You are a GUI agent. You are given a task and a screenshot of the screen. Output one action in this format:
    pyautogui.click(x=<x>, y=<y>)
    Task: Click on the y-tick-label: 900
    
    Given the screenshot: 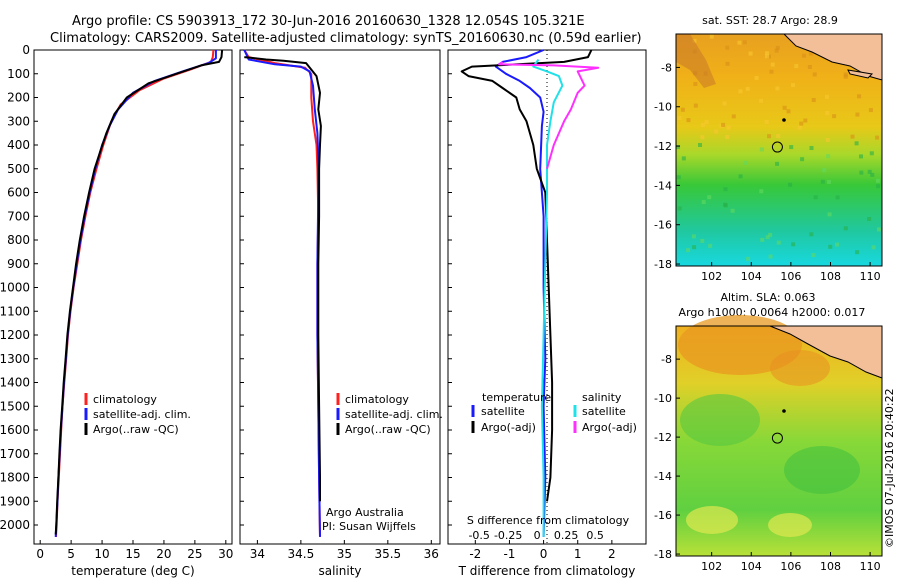 What is the action you would take?
    pyautogui.click(x=18, y=264)
    